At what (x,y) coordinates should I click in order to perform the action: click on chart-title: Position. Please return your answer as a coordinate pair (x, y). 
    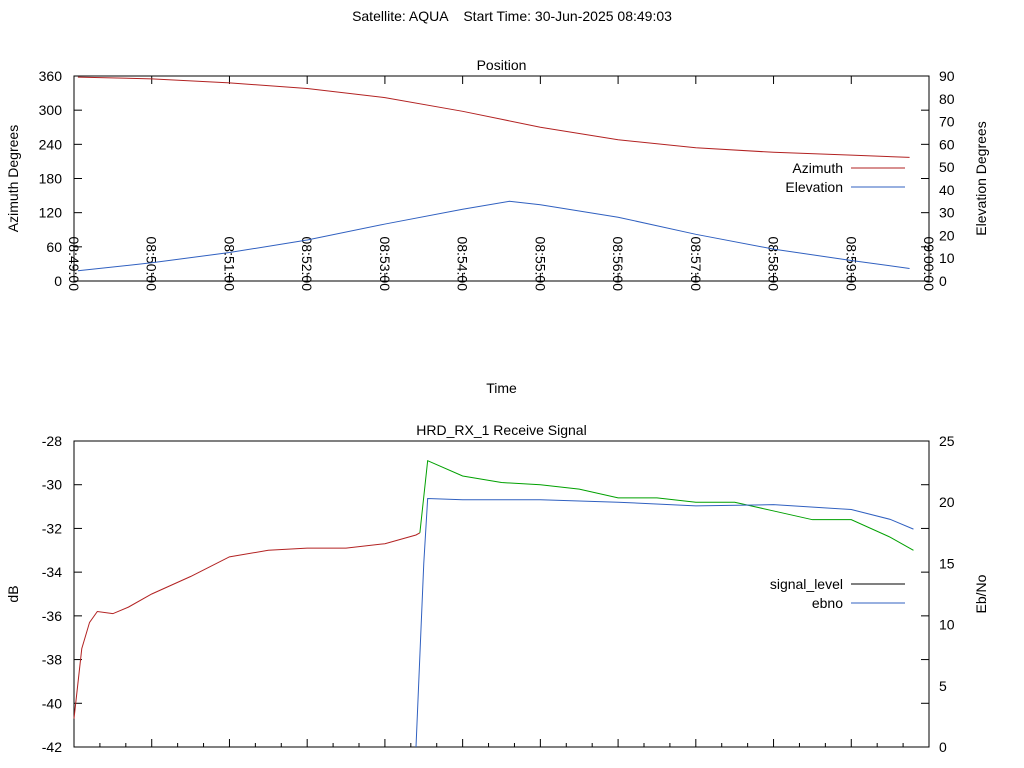
    Looking at the image, I should click on (502, 65).